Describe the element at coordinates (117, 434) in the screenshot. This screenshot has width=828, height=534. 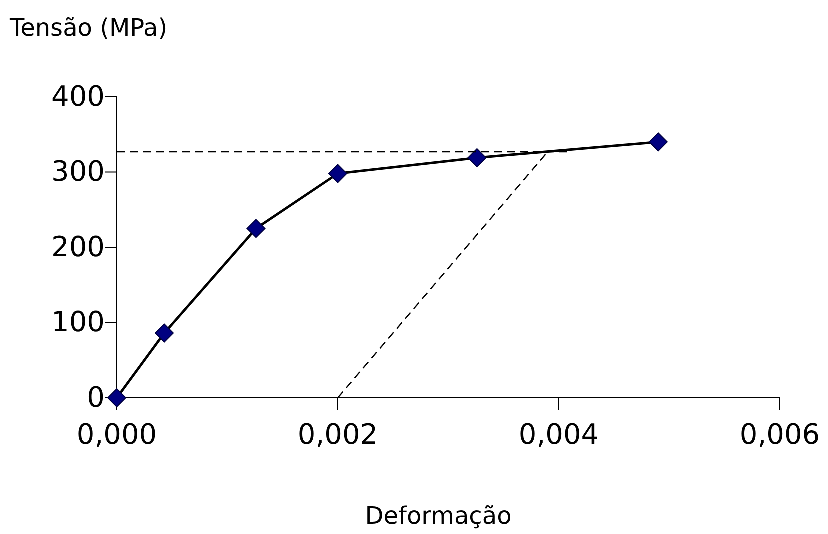
I see `x-tick-label: 0,000` at that location.